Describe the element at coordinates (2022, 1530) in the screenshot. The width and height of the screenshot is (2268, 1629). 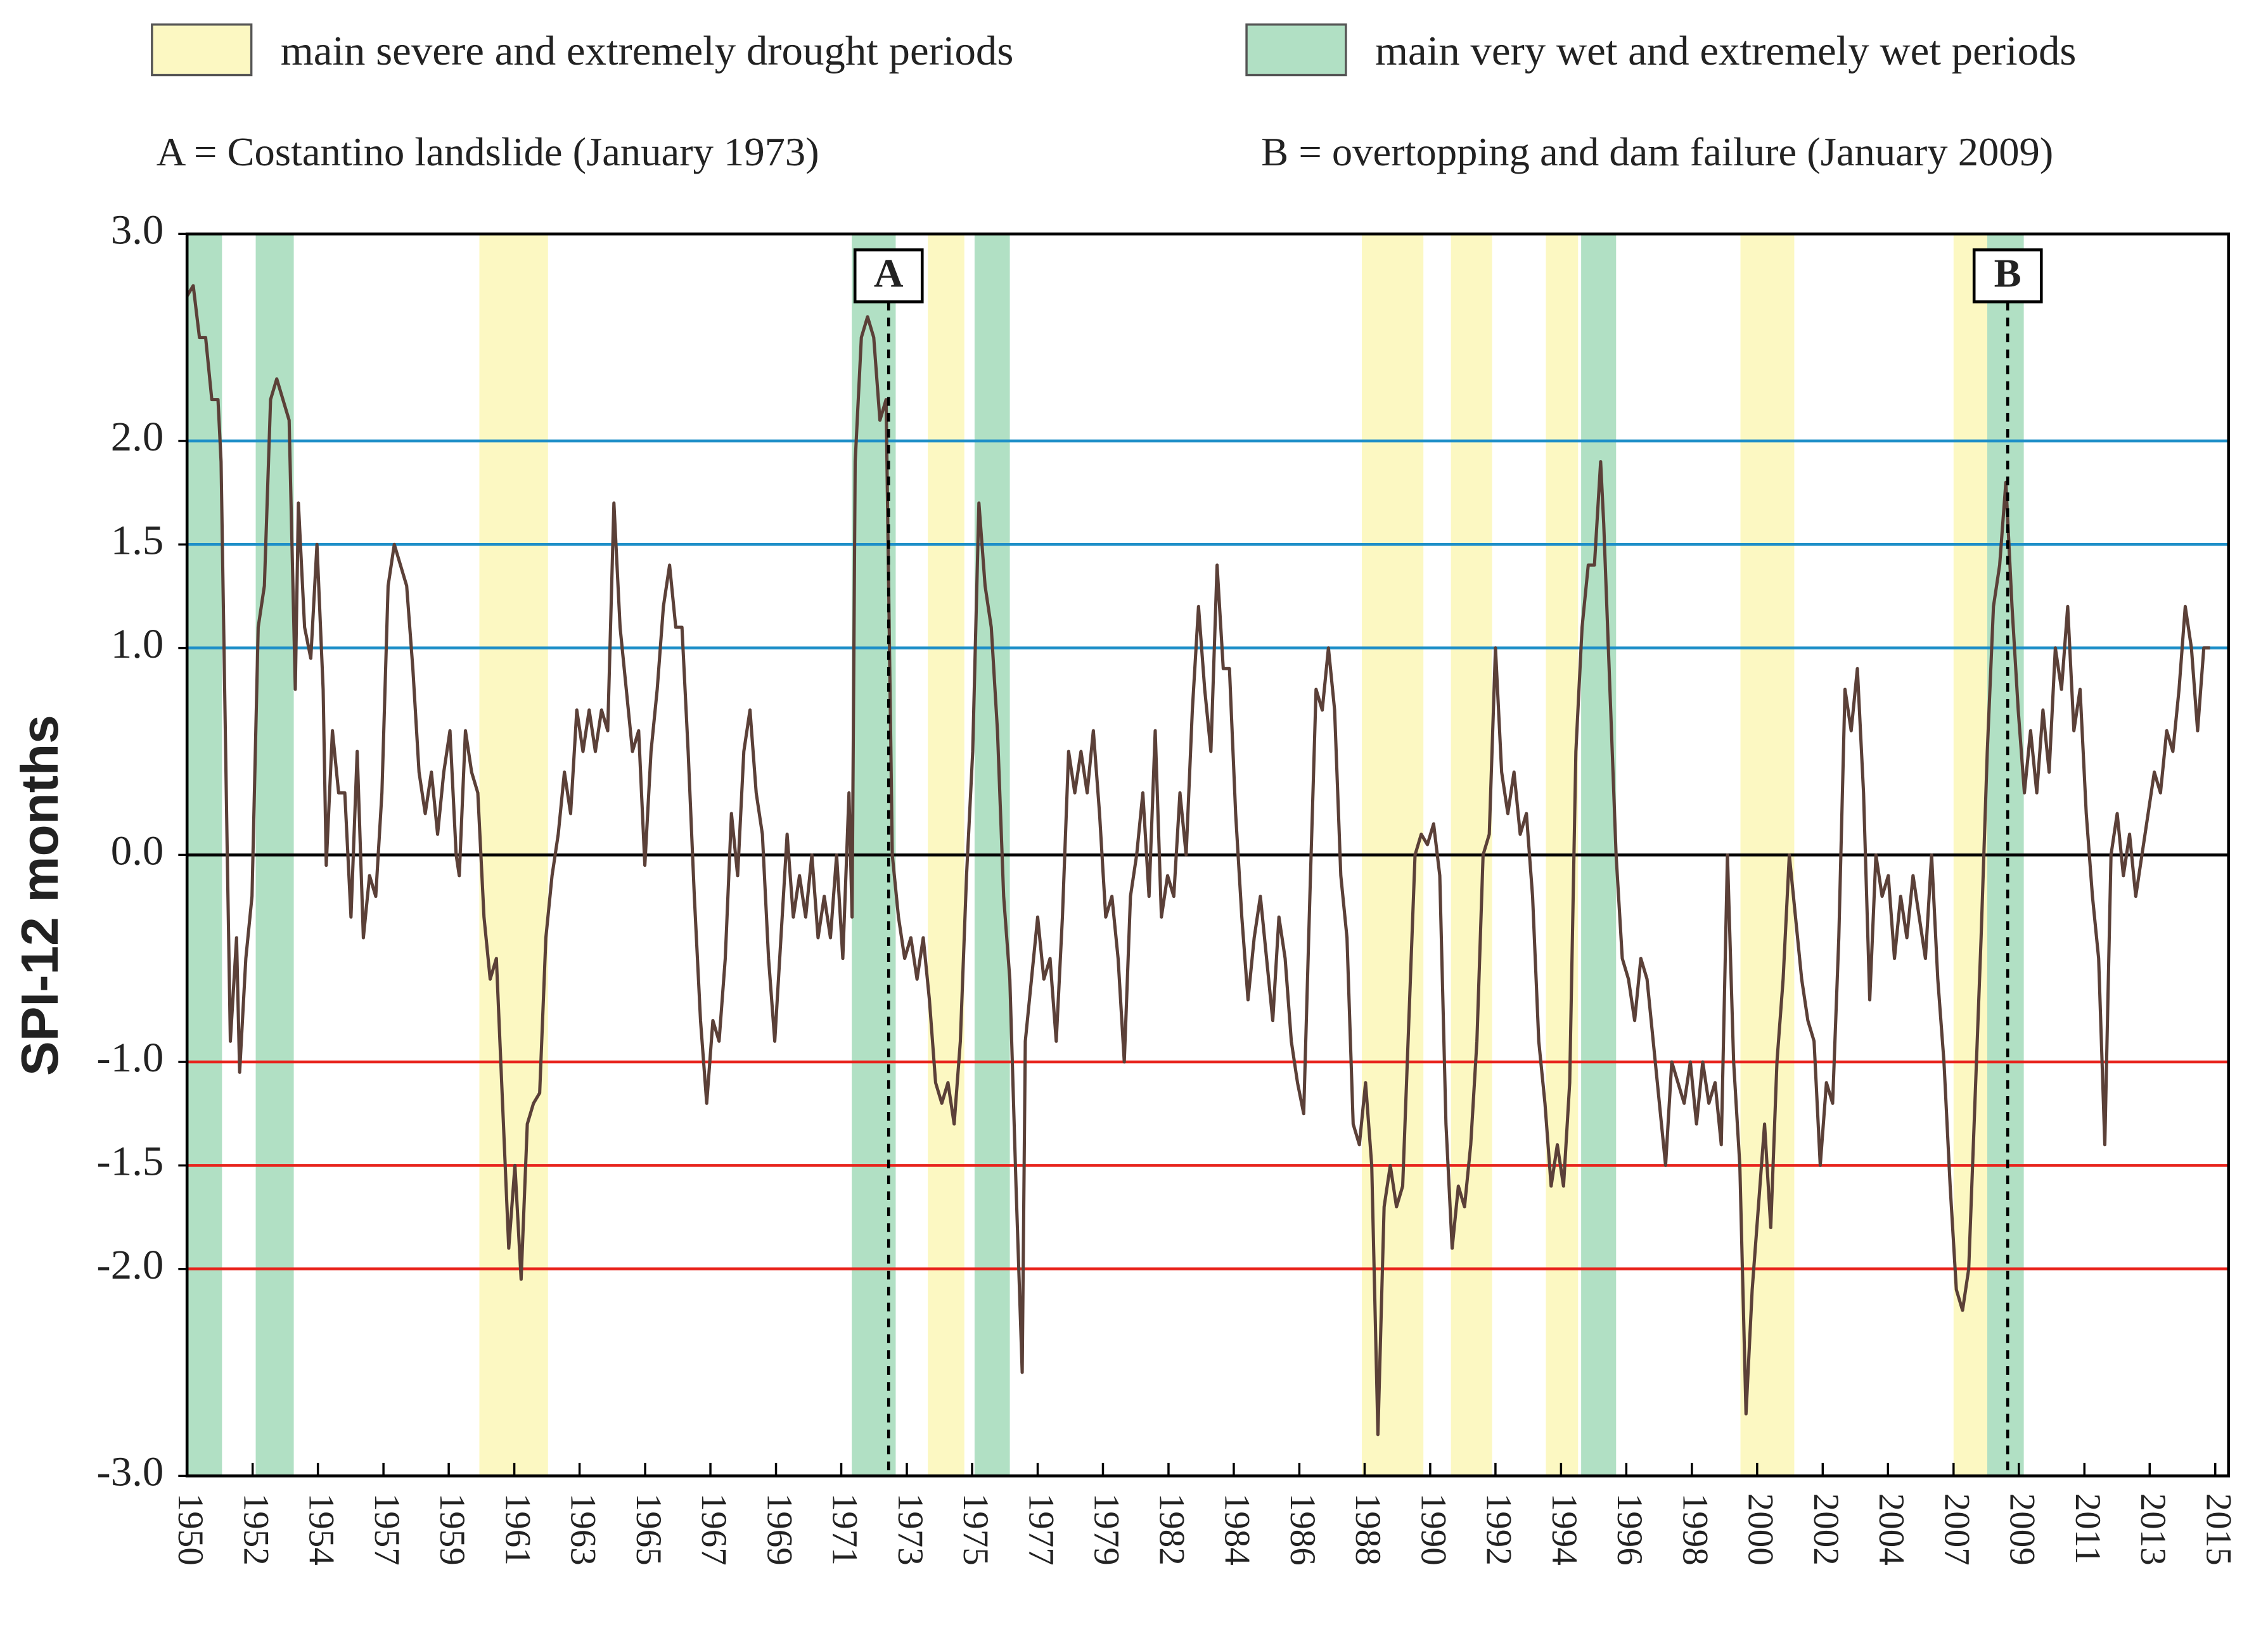
I see `x-tick-label: 2009` at that location.